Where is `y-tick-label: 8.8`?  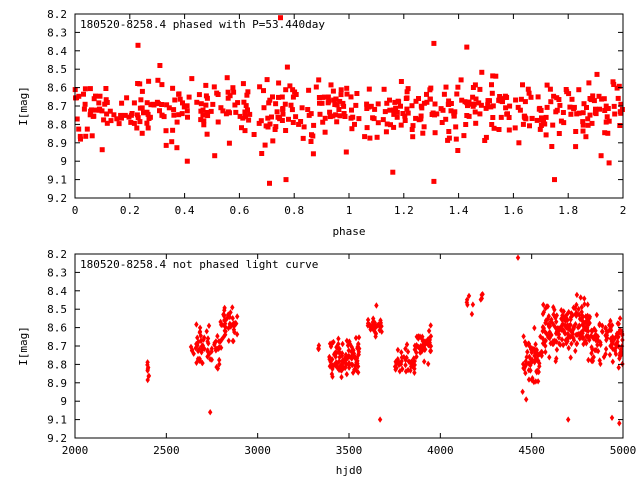
y-tick-label: 8.8 is located at coordinates (57, 364).